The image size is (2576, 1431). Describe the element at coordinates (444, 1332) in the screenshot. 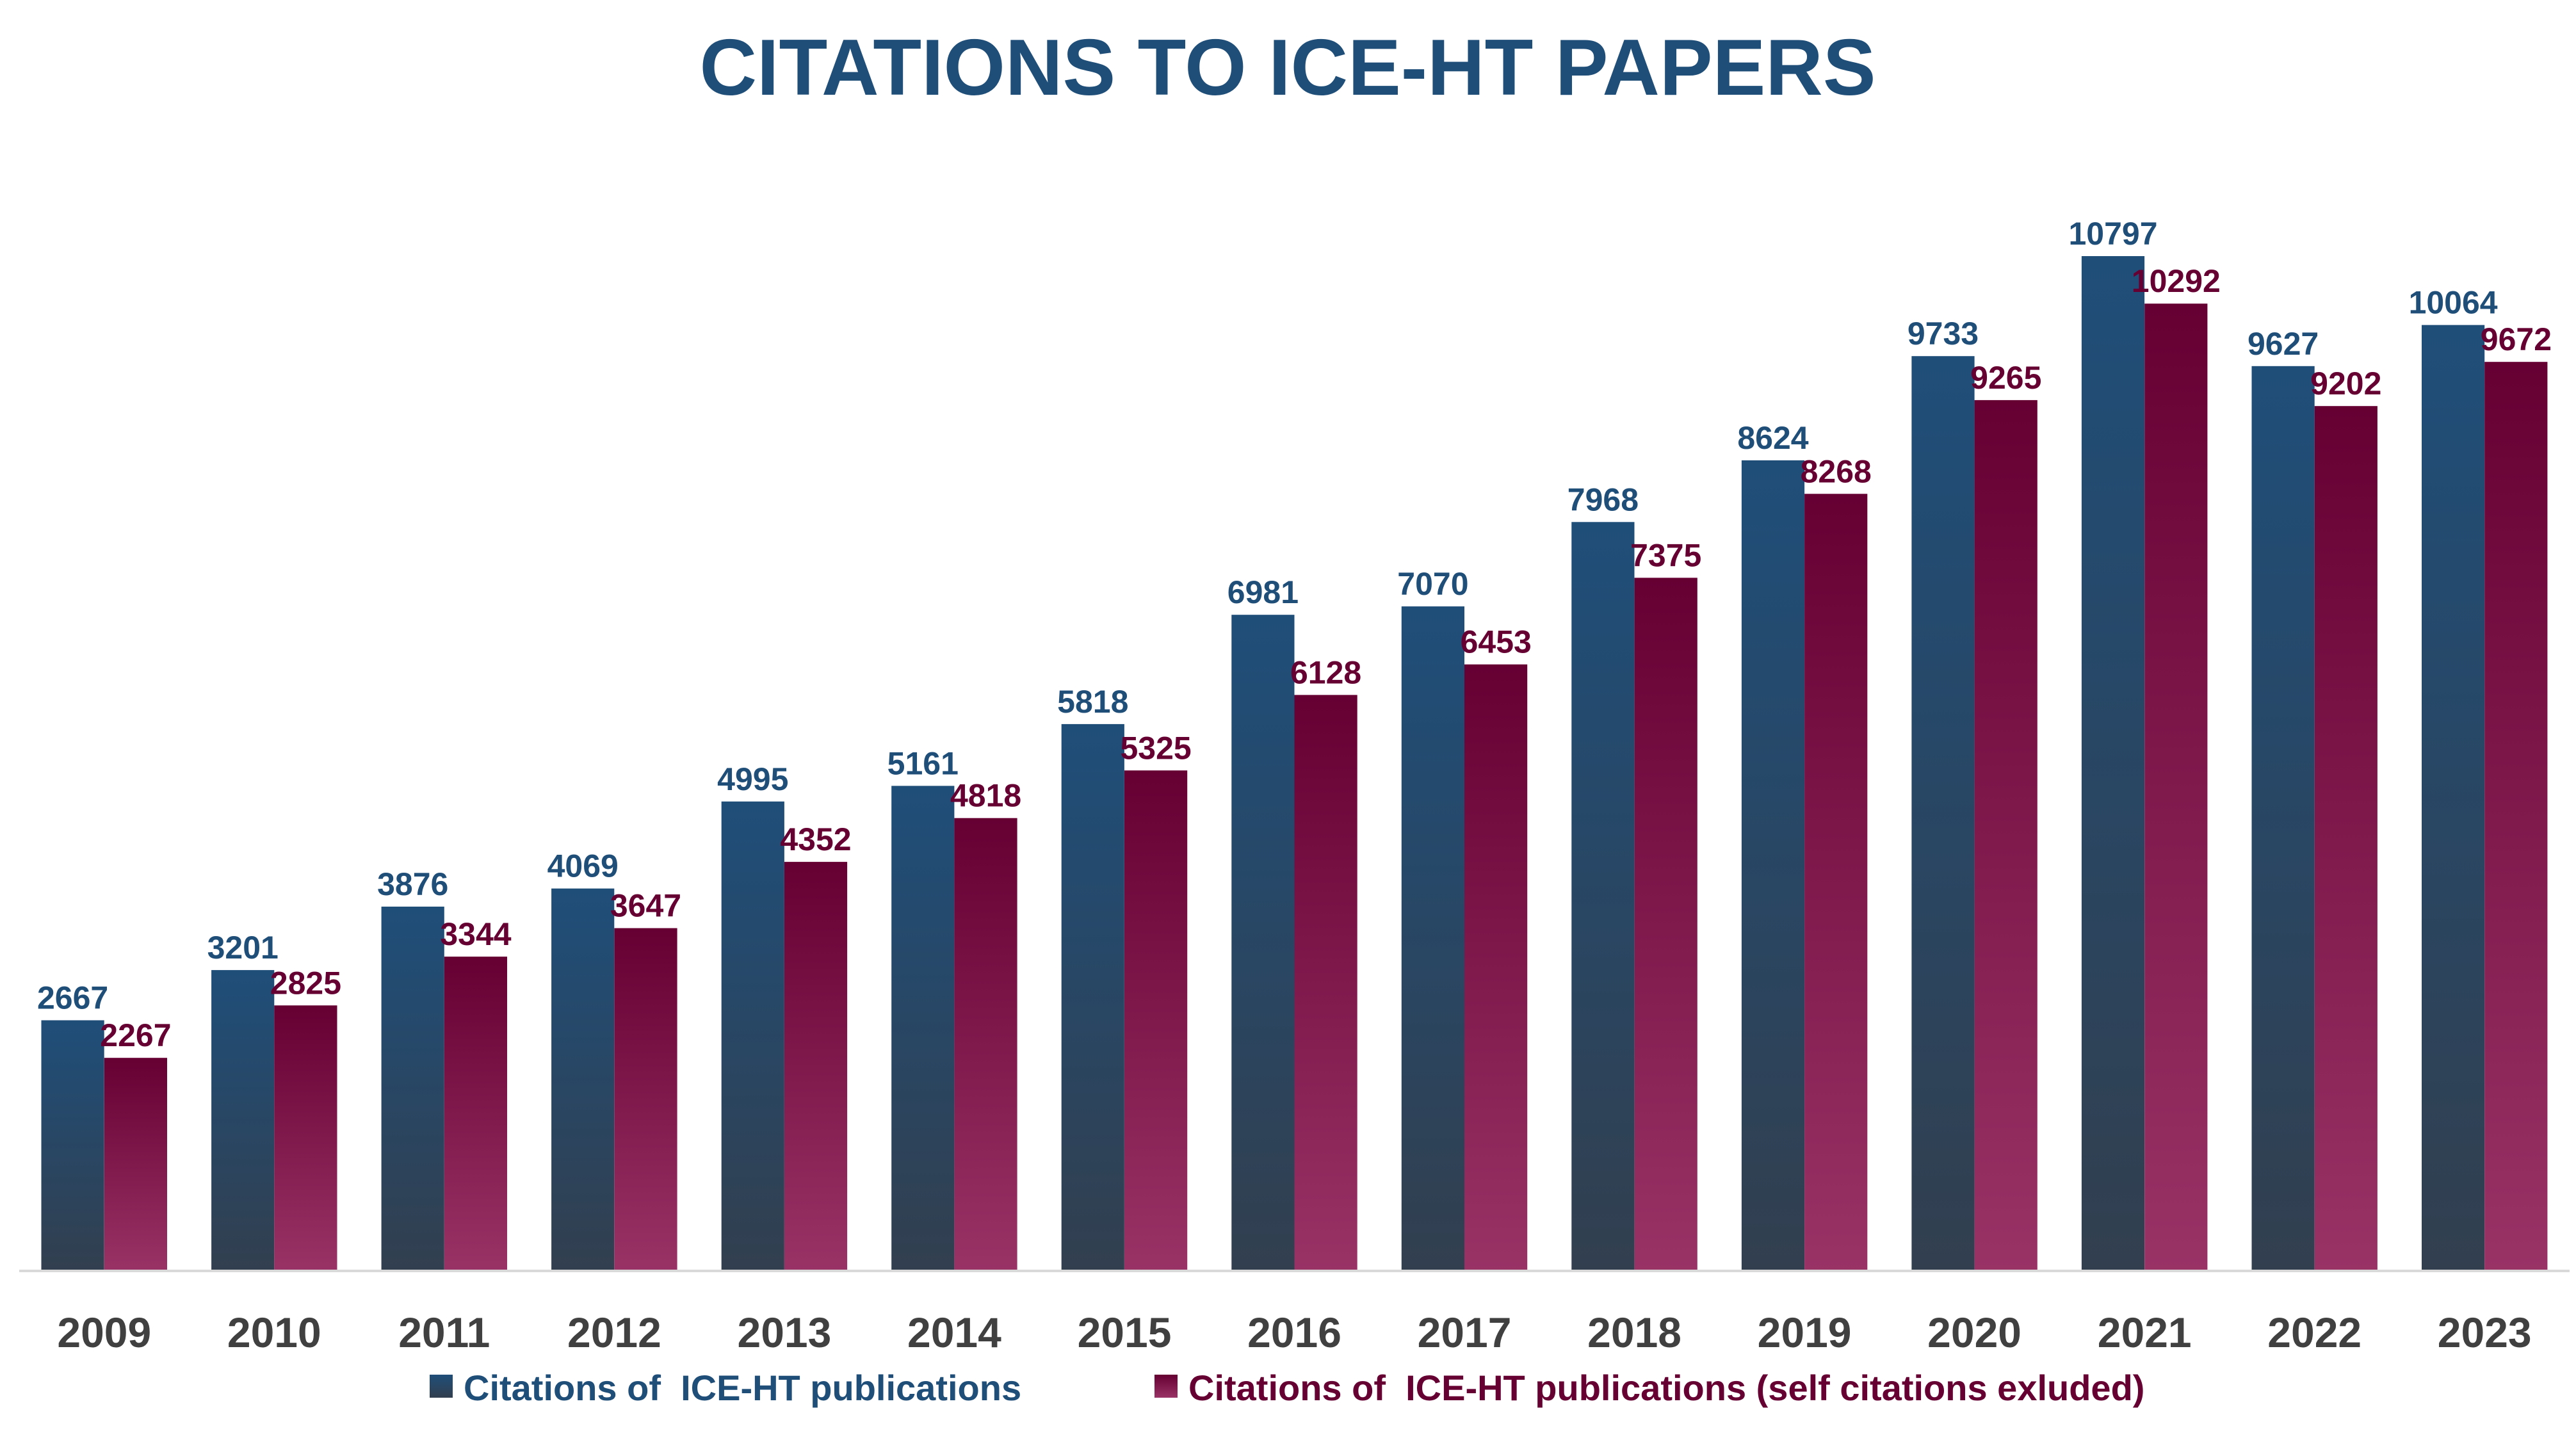

I see `x-tick-label-2011: 2011` at that location.